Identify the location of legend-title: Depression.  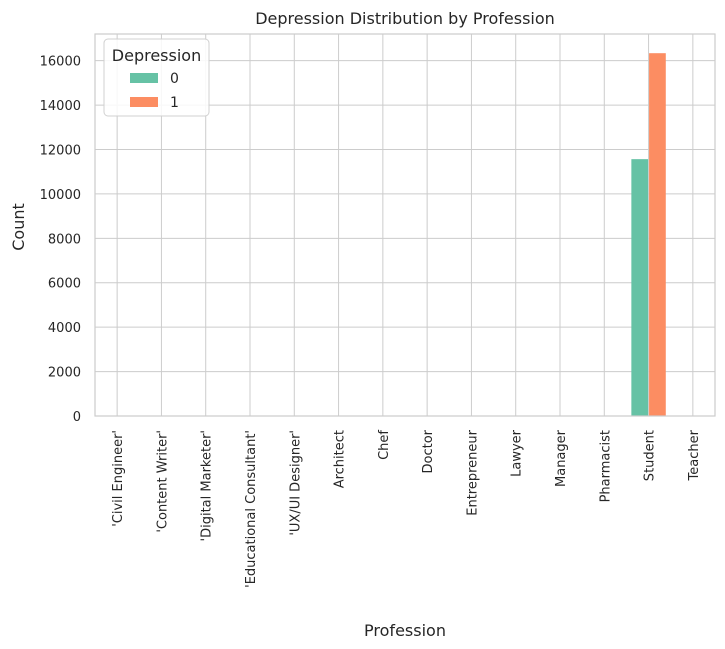
(156, 55).